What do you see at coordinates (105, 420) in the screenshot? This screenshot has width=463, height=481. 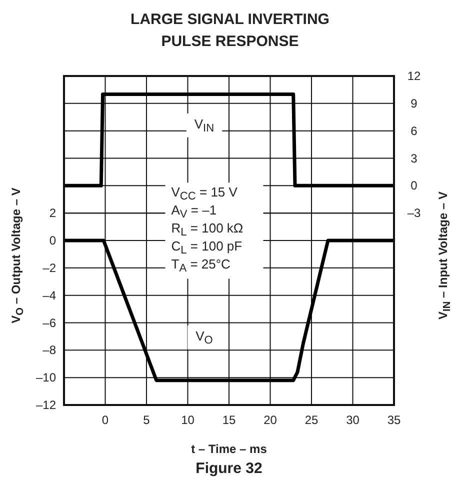 I see `x-tick-label: 0` at bounding box center [105, 420].